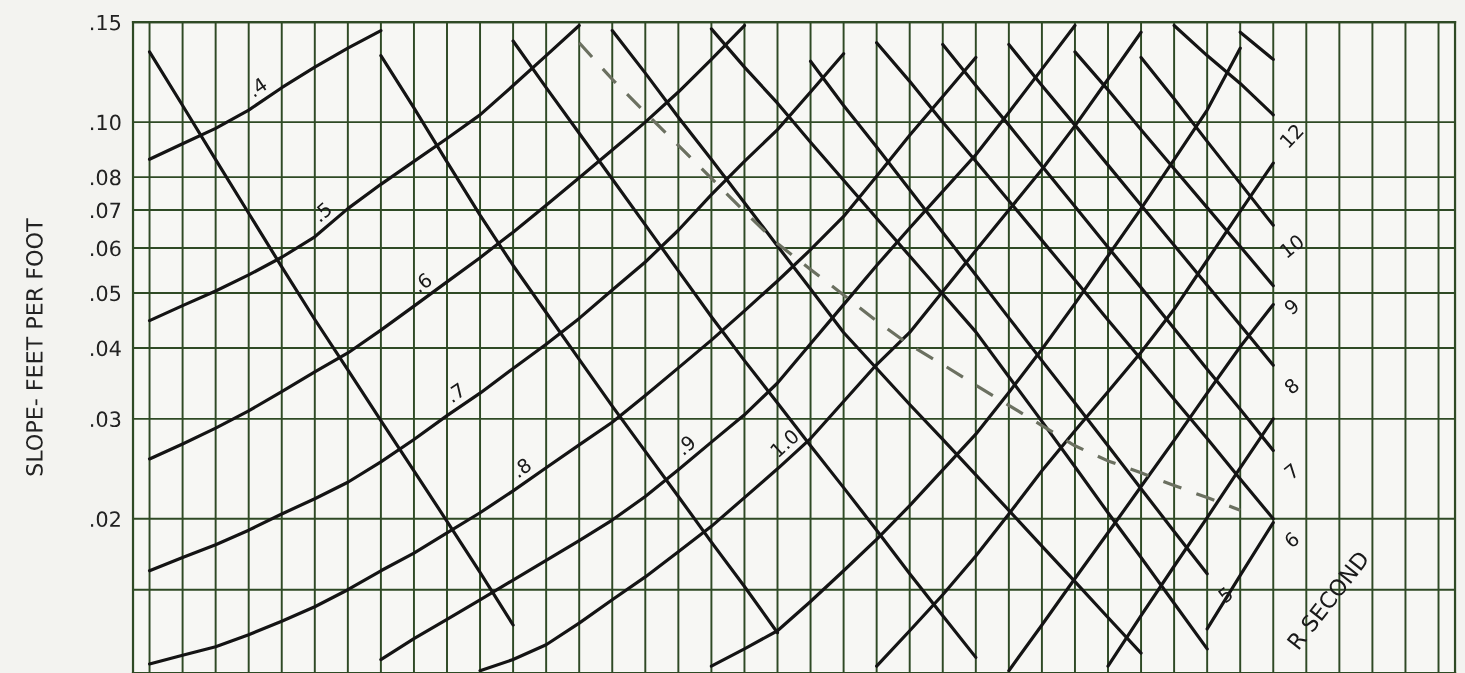  Describe the element at coordinates (1291, 471) in the screenshot. I see `text: 7` at that location.